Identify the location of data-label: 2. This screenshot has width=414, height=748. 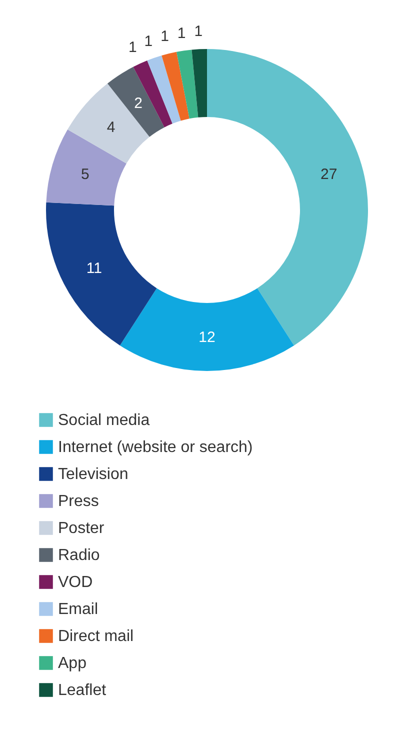
(138, 103).